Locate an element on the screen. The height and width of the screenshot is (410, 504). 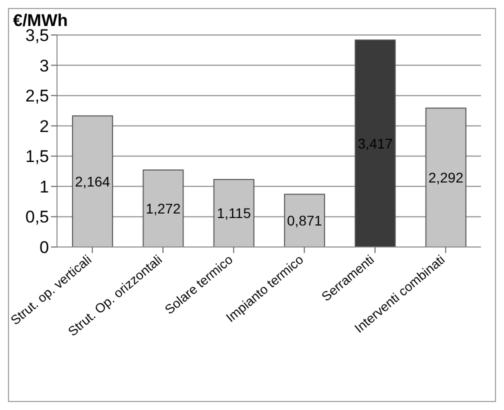
data-label: 2,164 is located at coordinates (92, 181).